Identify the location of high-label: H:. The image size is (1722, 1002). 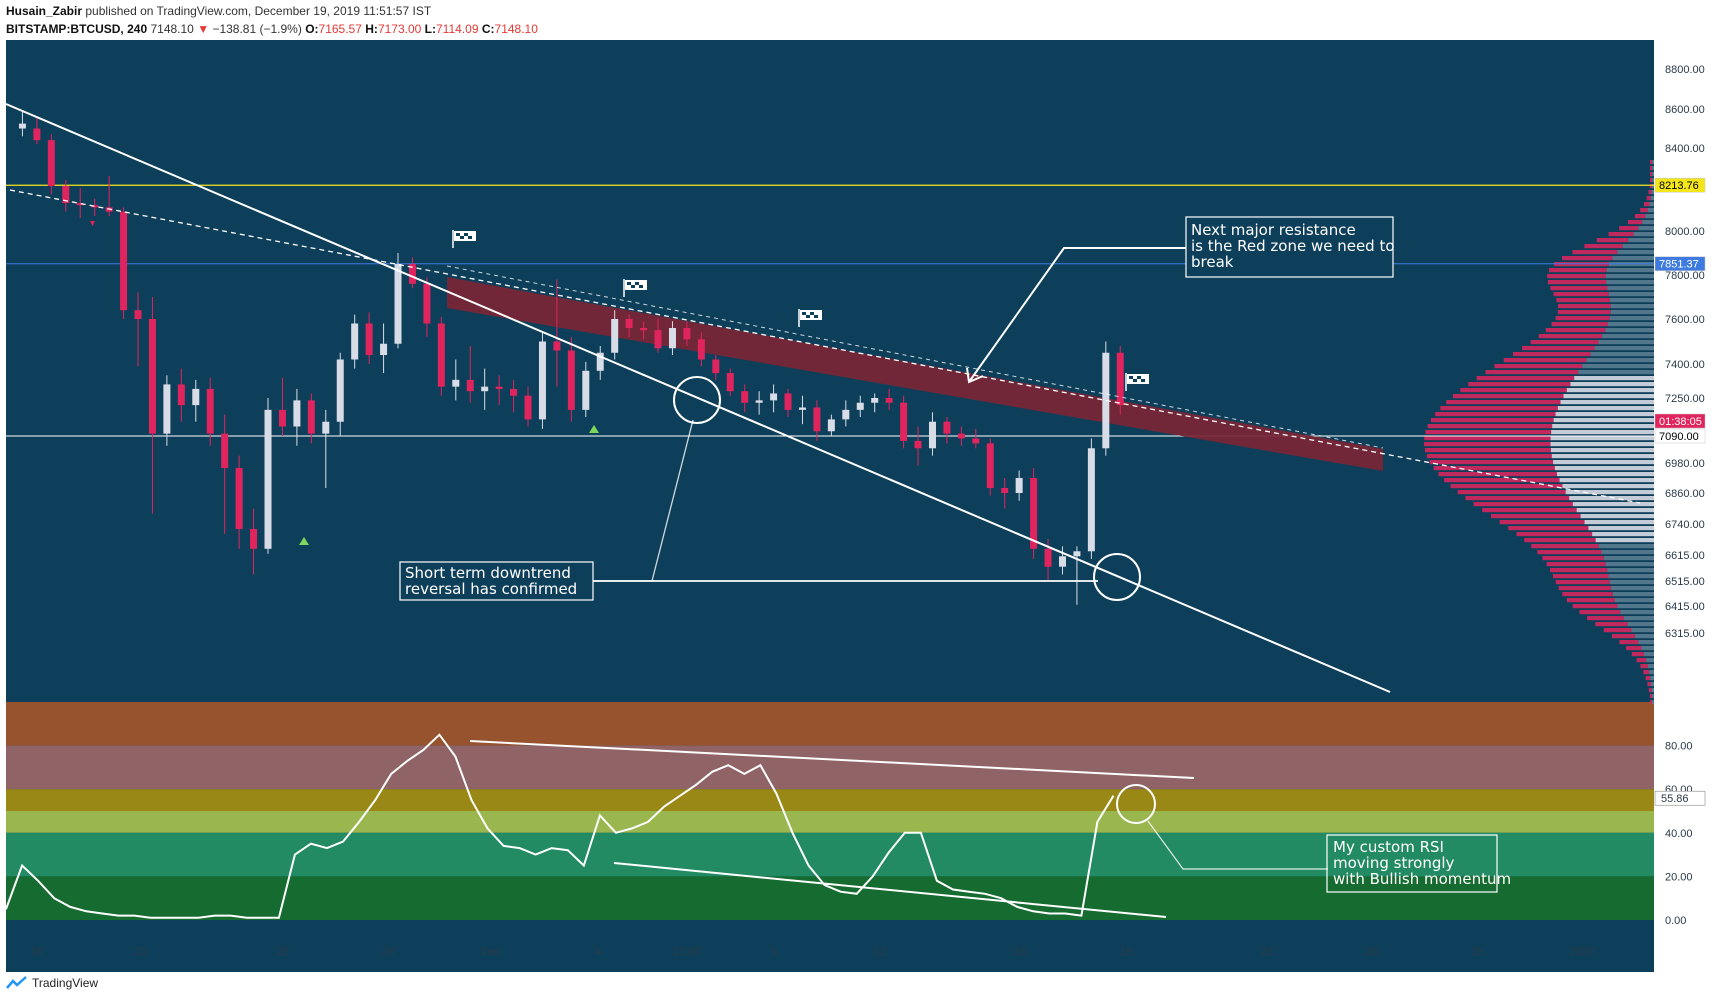
(371, 29).